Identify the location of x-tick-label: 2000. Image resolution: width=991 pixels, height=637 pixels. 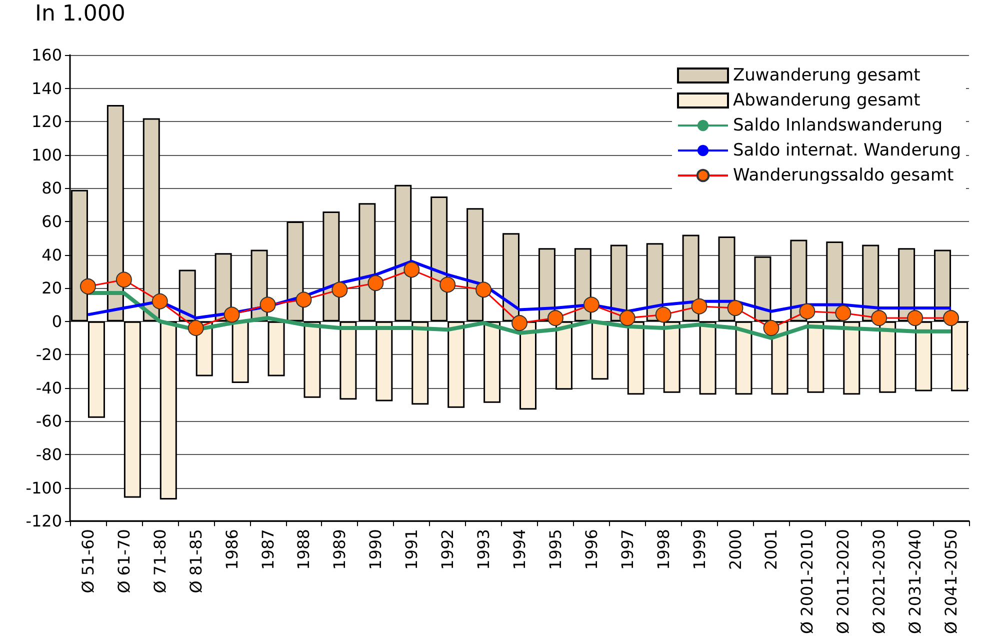
(735, 549).